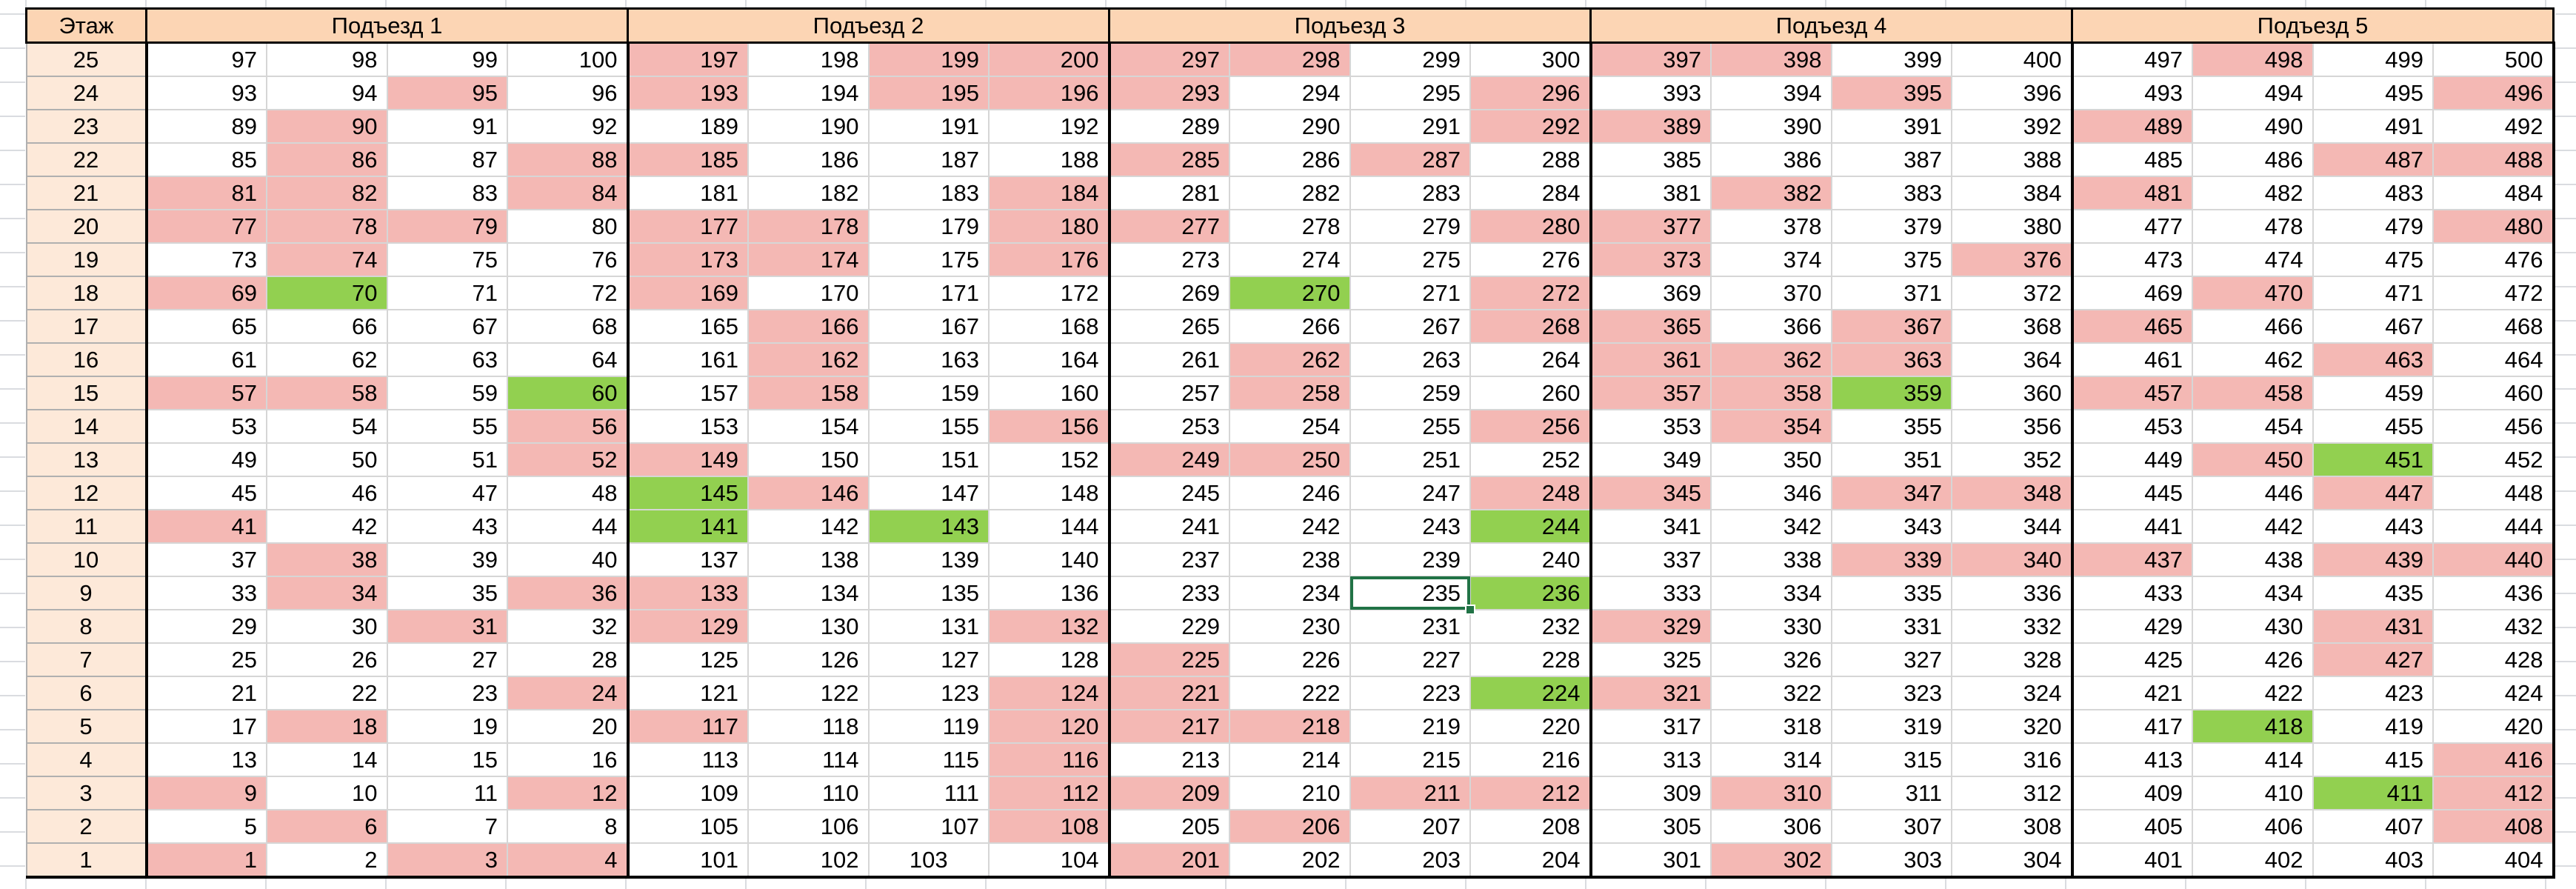  Describe the element at coordinates (1290, 659) in the screenshot. I see `apartment-cell: 226` at that location.